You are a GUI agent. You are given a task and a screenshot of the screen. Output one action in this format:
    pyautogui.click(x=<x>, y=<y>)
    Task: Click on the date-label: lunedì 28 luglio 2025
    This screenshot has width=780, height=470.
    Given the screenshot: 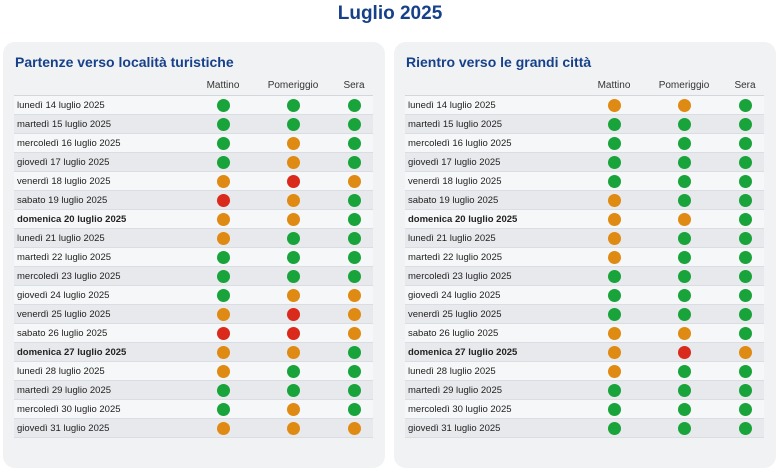 What is the action you would take?
    pyautogui.click(x=61, y=371)
    